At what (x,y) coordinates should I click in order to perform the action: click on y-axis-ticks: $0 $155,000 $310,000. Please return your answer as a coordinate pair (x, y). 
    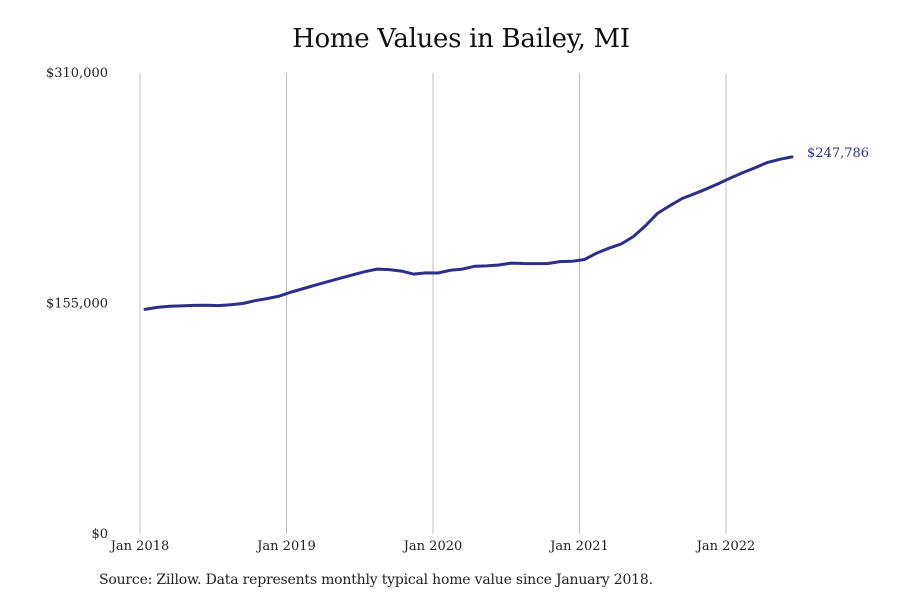
    Looking at the image, I should click on (77, 304).